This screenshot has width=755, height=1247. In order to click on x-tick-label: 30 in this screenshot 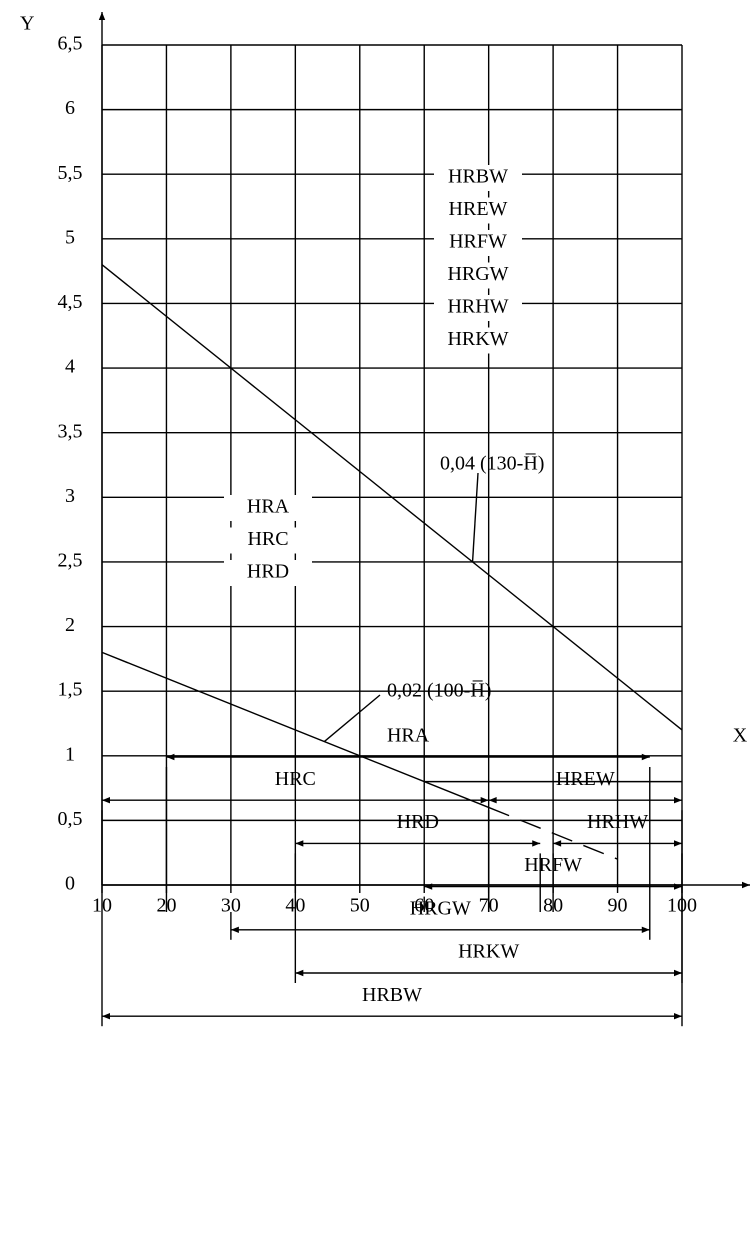, I will do `click(231, 906)`.